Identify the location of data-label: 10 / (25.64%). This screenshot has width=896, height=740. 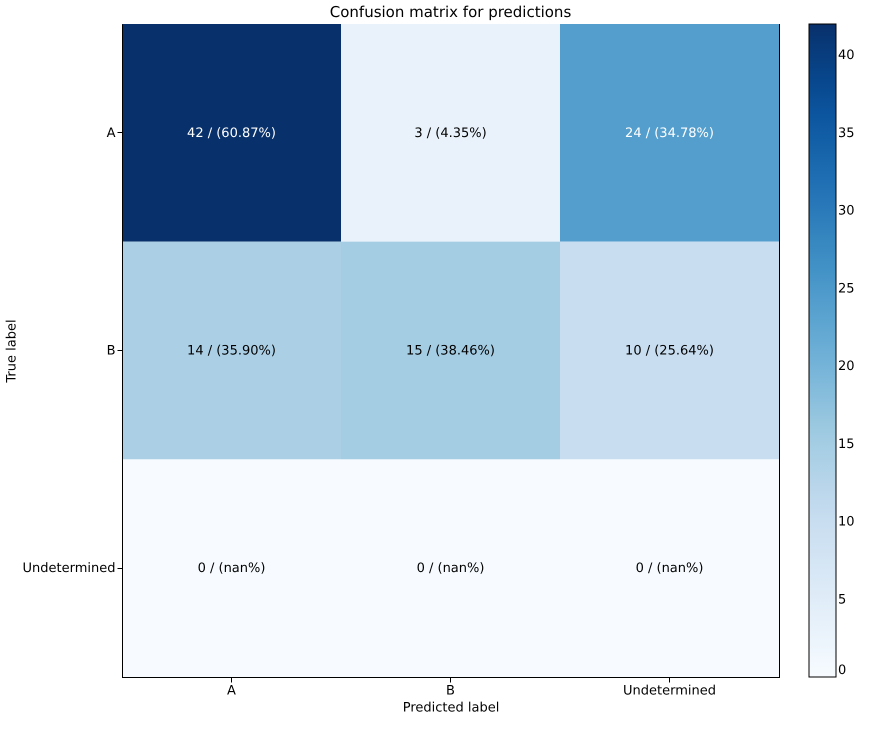
(669, 351).